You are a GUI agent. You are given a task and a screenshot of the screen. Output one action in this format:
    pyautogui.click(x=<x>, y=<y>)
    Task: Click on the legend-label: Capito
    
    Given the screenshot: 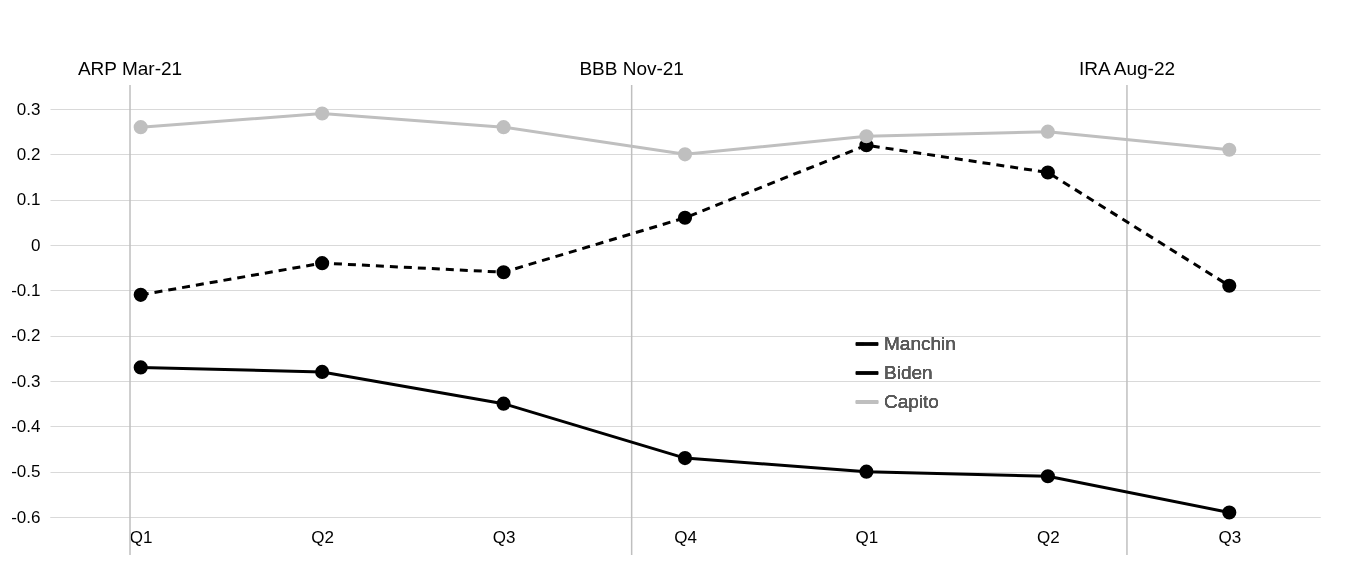 What is the action you would take?
    pyautogui.click(x=911, y=401)
    